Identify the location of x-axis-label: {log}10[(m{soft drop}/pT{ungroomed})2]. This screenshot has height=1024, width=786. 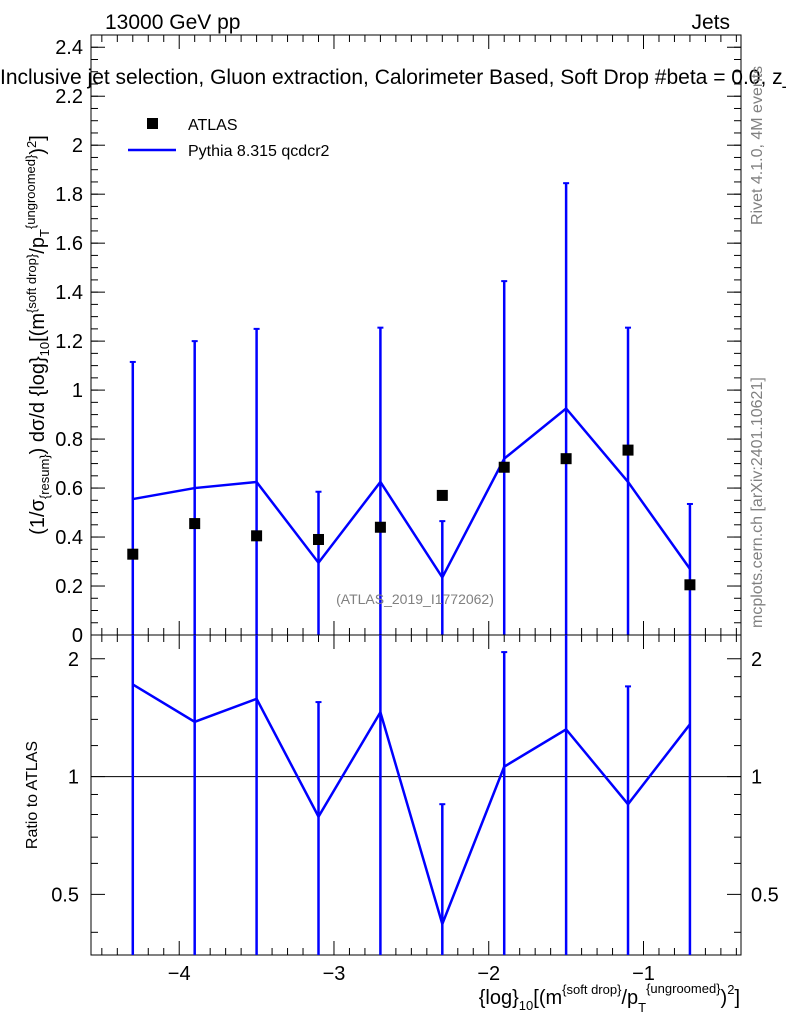
(609, 998).